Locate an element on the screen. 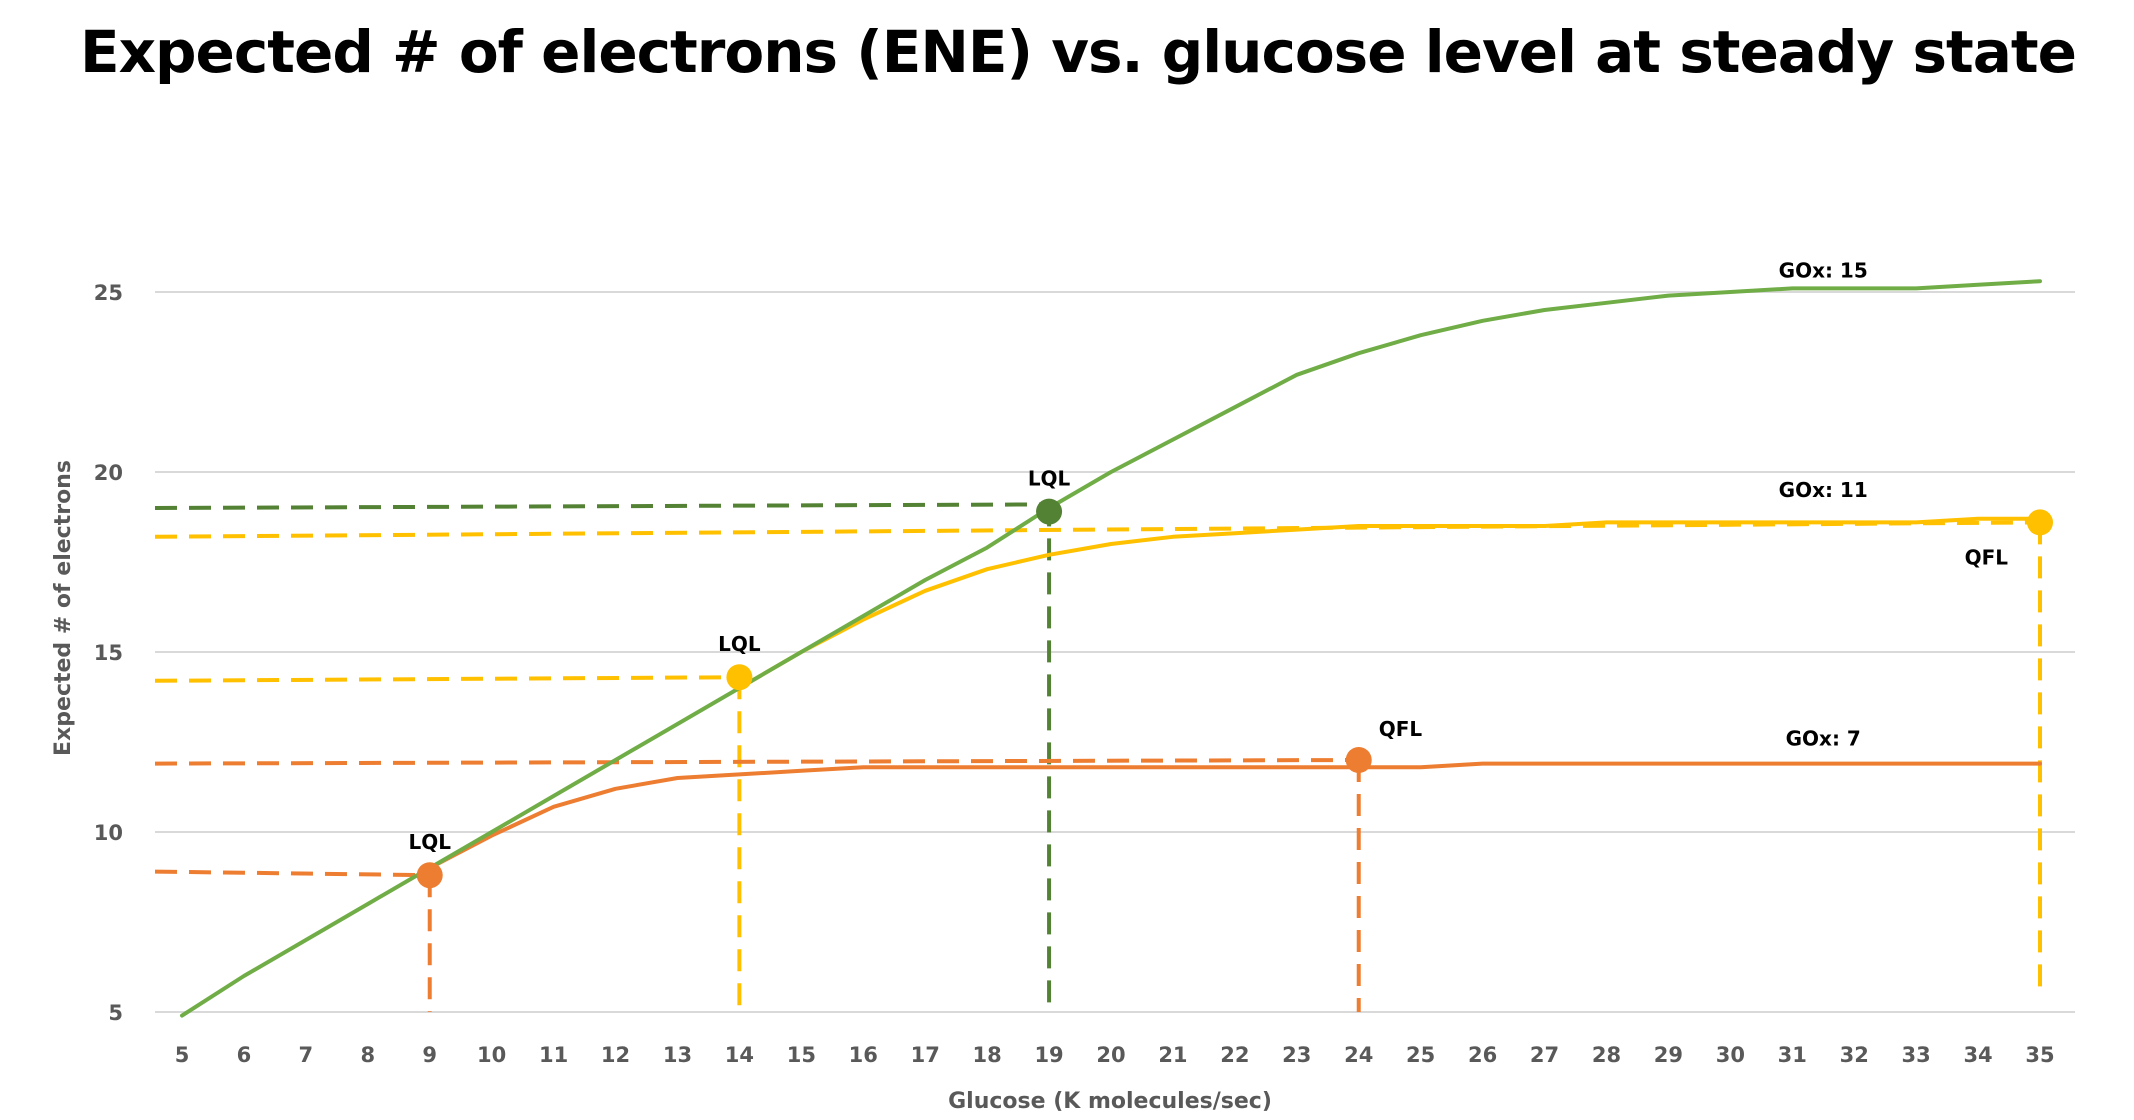 This screenshot has height=1120, width=2134. x-tick-label-18: 18 is located at coordinates (987, 1055).